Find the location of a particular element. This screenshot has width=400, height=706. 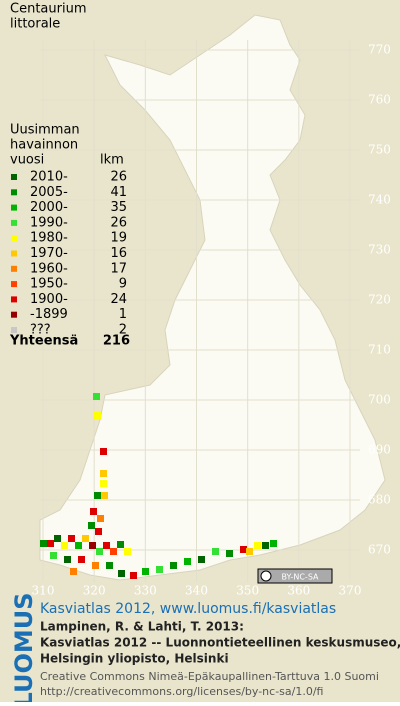

title-line: littorale is located at coordinates (35, 24).